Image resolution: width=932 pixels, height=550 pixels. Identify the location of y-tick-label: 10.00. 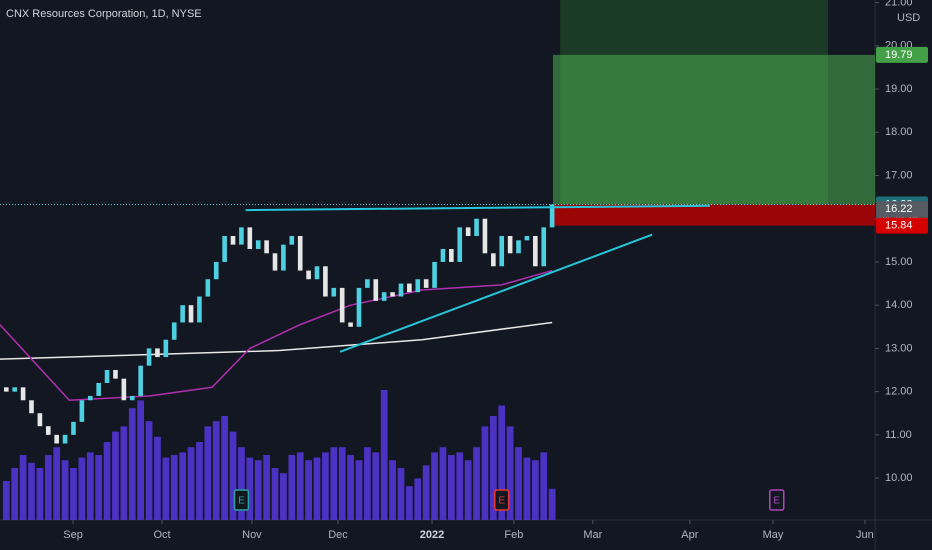
(899, 478).